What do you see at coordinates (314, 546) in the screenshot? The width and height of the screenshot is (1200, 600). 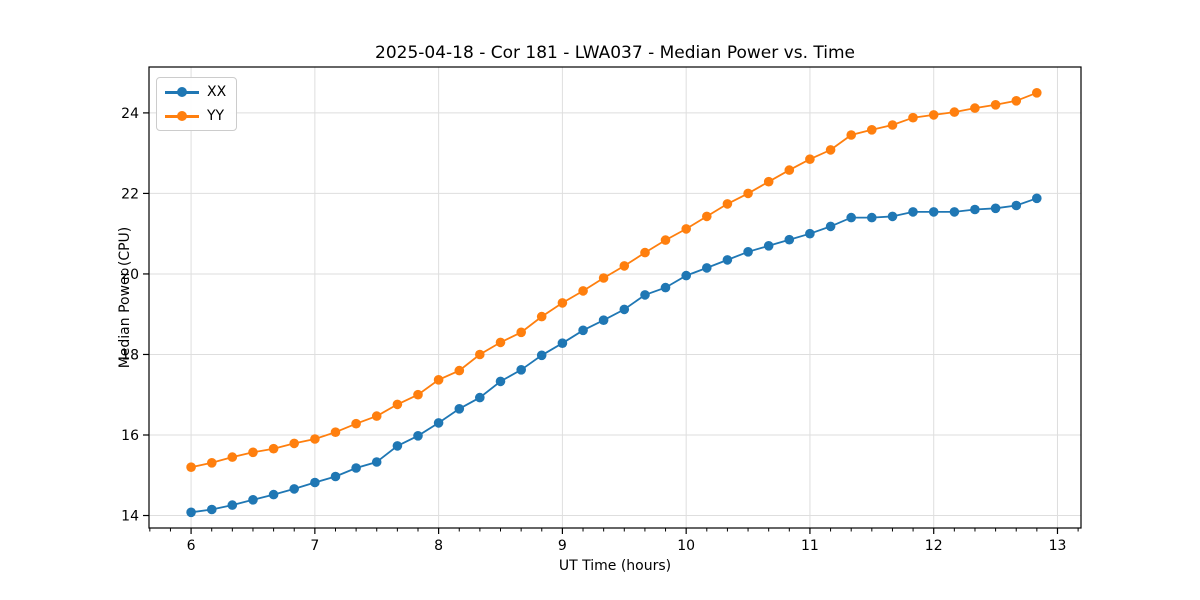 I see `svg-text: 7` at bounding box center [314, 546].